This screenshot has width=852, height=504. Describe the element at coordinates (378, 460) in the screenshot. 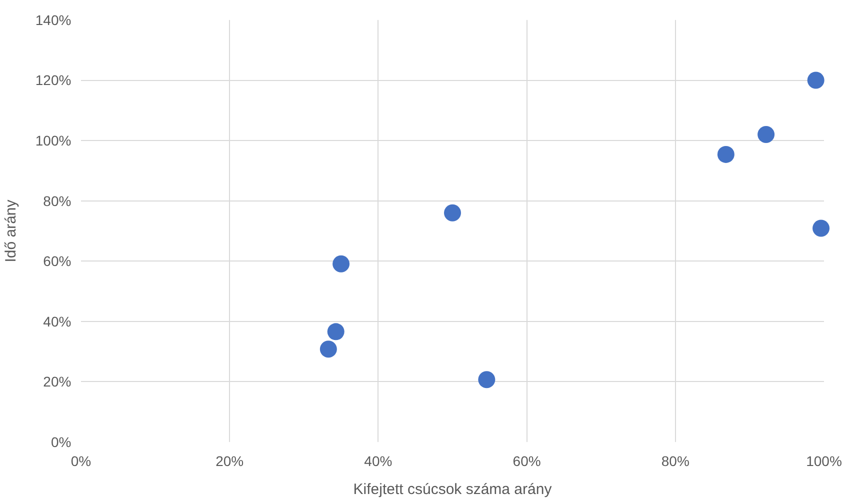

I see `x-tick-label: 40%` at that location.